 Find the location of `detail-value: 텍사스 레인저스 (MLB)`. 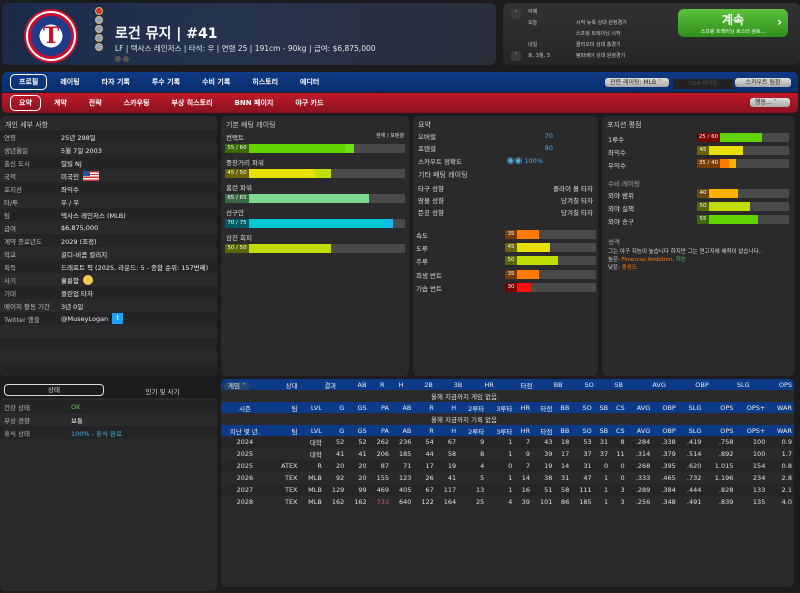

detail-value: 텍사스 레인저스 (MLB) is located at coordinates (93, 215).